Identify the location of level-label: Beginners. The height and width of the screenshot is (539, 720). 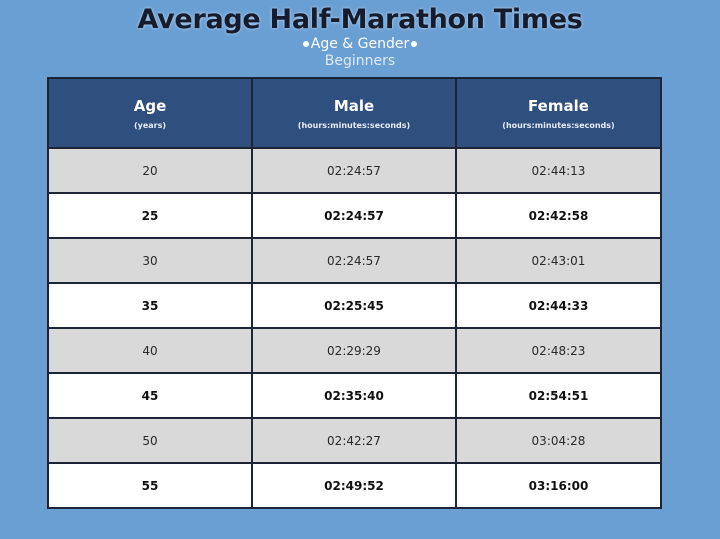
(360, 61).